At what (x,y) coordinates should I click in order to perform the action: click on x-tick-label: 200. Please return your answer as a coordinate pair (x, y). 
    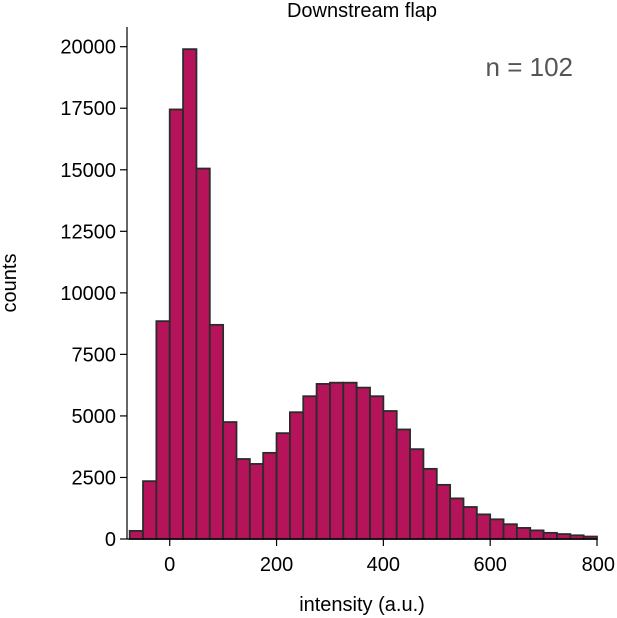
    Looking at the image, I should click on (276, 565).